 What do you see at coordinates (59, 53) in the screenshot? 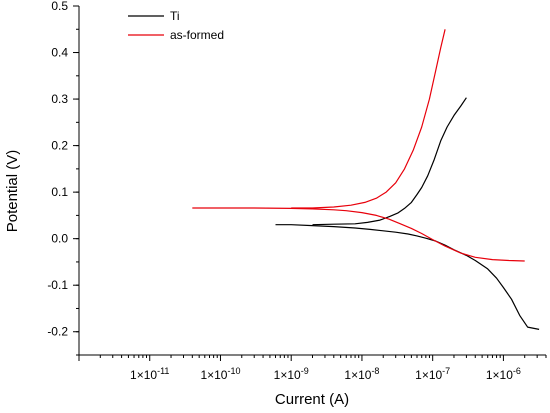
I see `y-tick-label: 0.4` at bounding box center [59, 53].